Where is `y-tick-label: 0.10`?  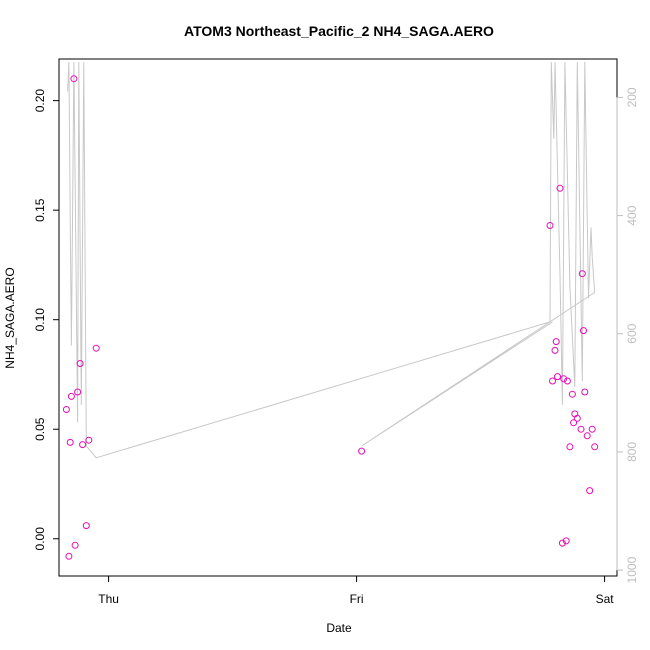 y-tick-label: 0.10 is located at coordinates (40, 320).